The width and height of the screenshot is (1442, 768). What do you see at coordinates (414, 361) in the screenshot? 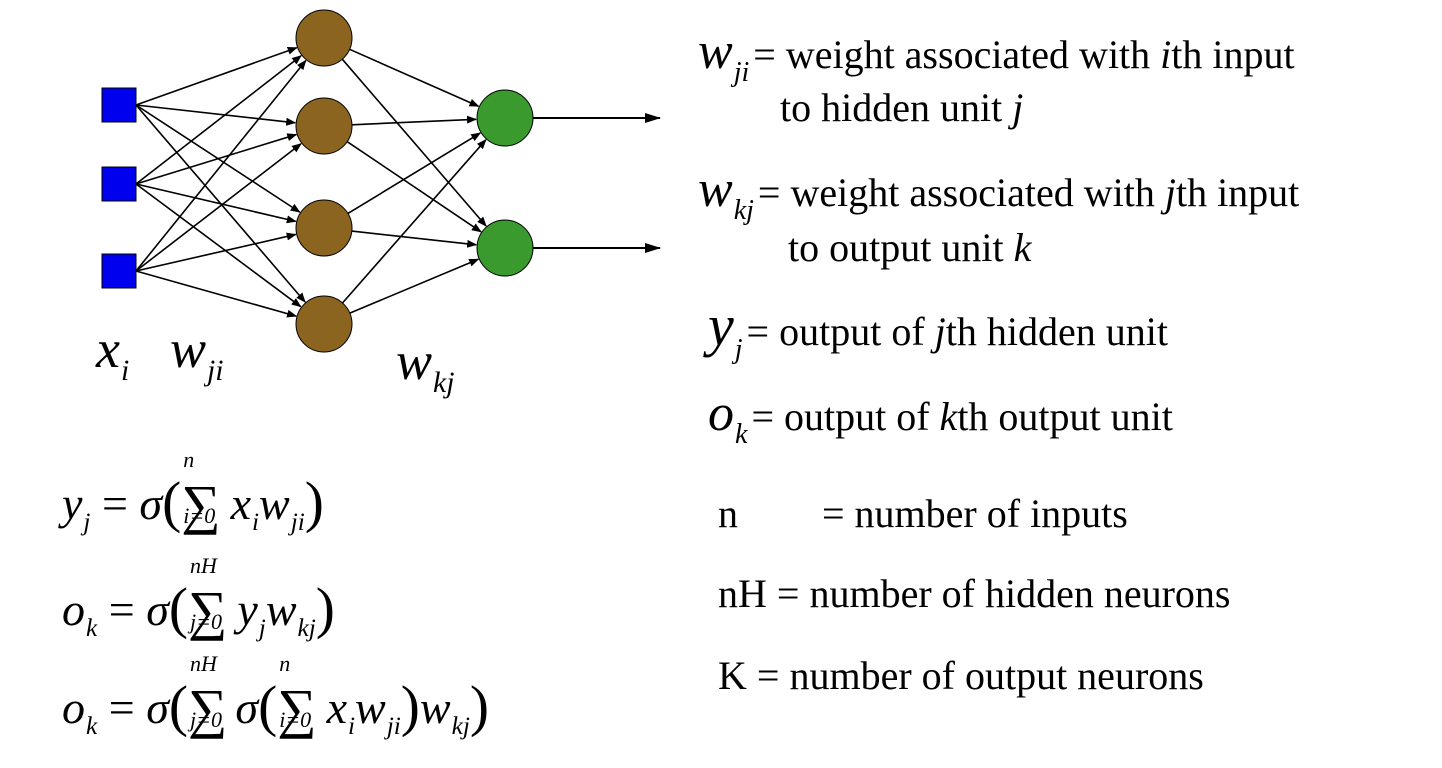
I see `weight-kj-symbol: w` at bounding box center [414, 361].